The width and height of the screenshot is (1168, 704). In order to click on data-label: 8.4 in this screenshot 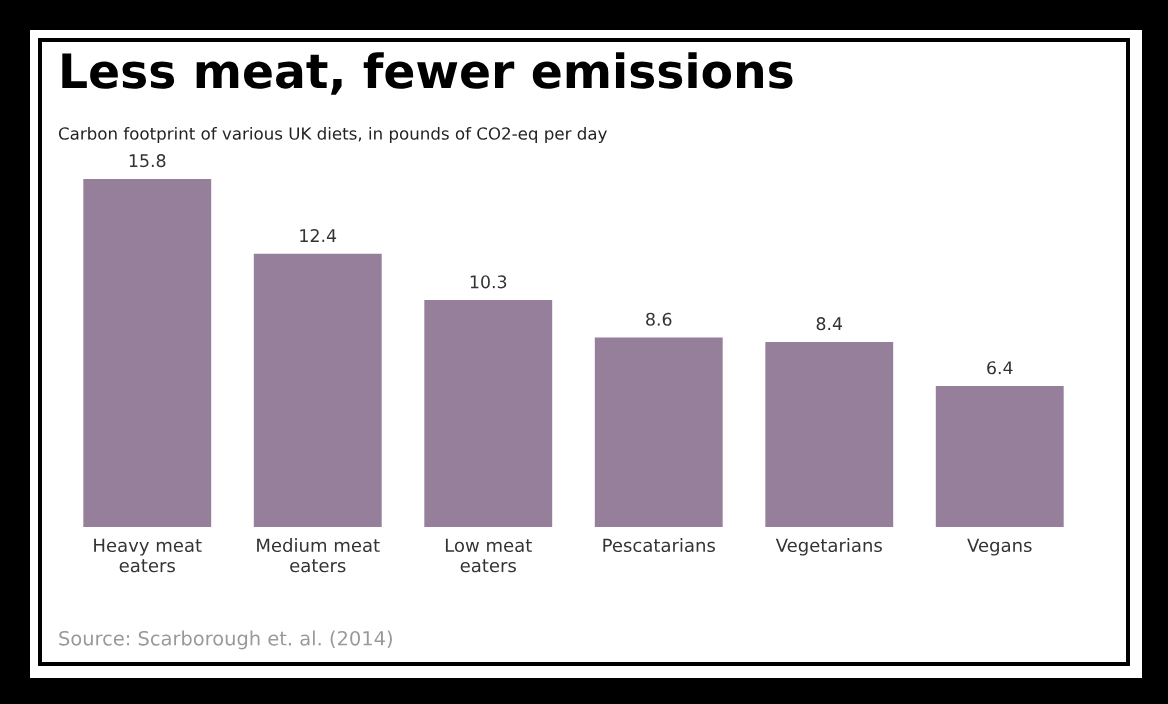, I will do `click(829, 324)`.